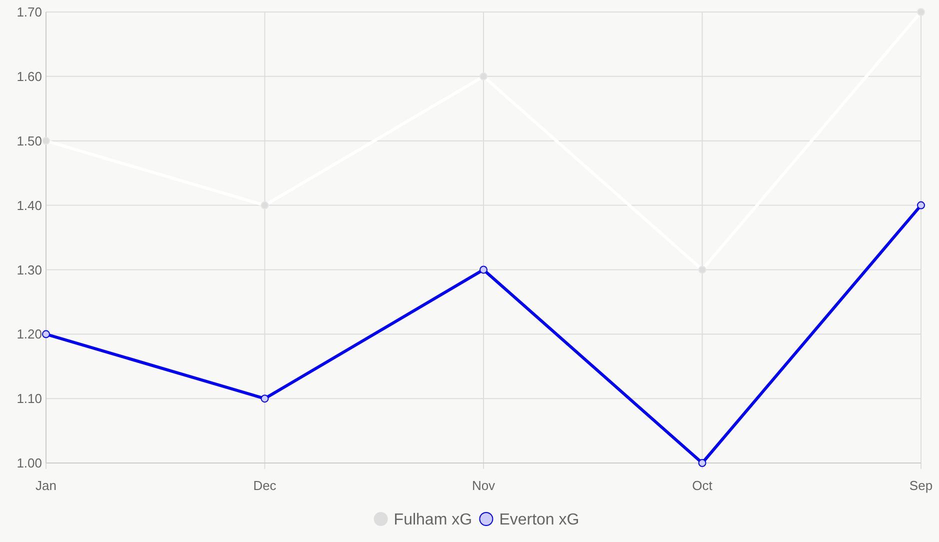 The image size is (939, 542). What do you see at coordinates (29, 76) in the screenshot?
I see `y-tick-label: 1.60` at bounding box center [29, 76].